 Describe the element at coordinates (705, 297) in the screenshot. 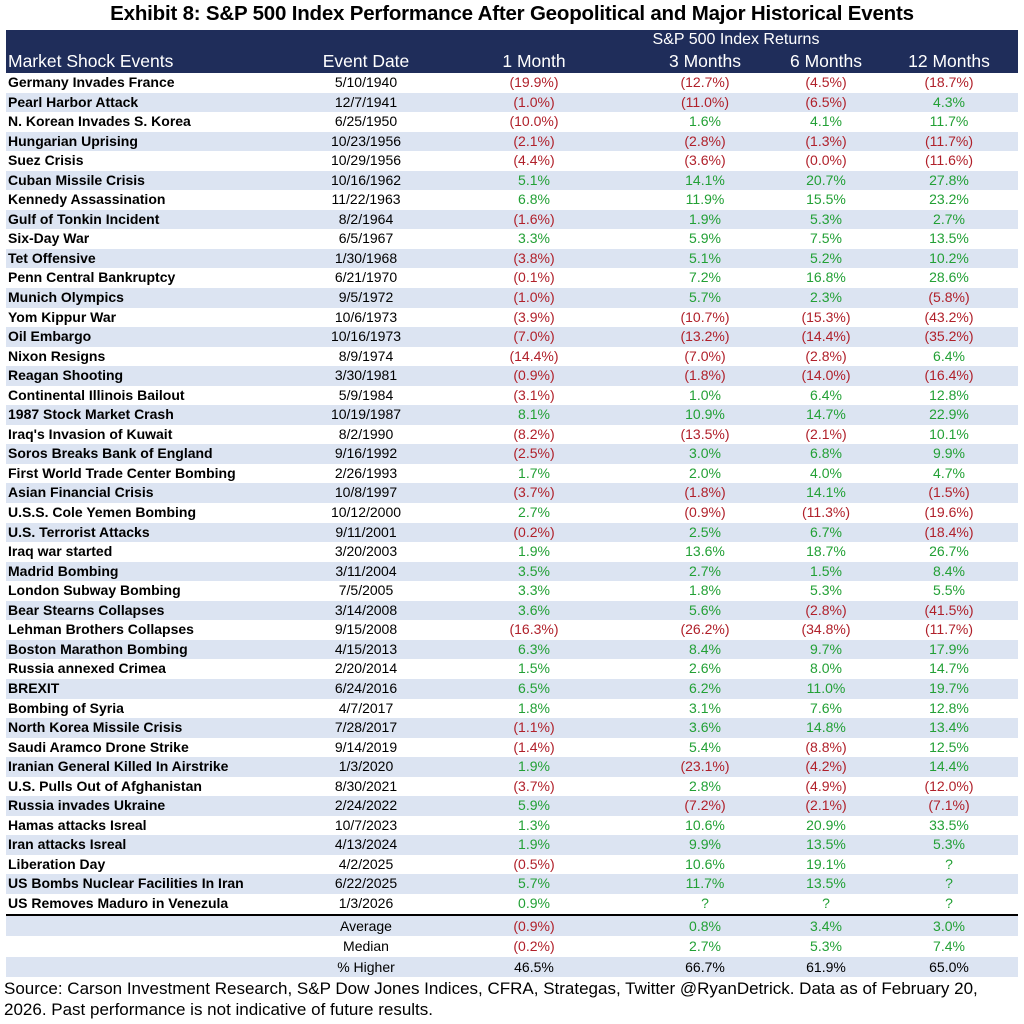

I see `return-3-months: 5.7%` at that location.